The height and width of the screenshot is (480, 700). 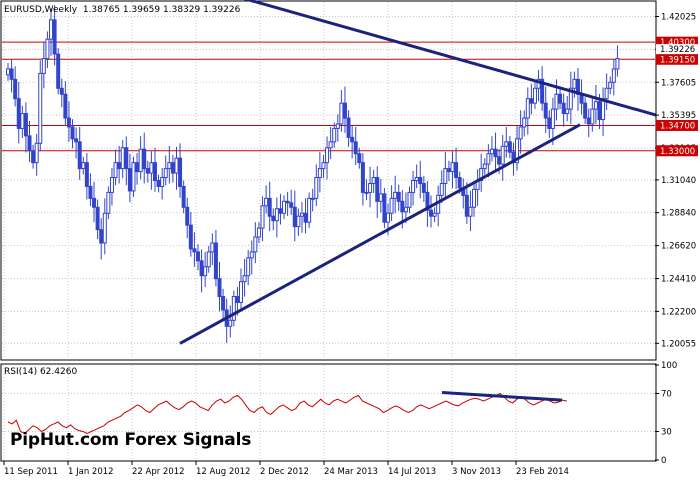 I want to click on y-tick-label: 1.28840, so click(x=678, y=214).